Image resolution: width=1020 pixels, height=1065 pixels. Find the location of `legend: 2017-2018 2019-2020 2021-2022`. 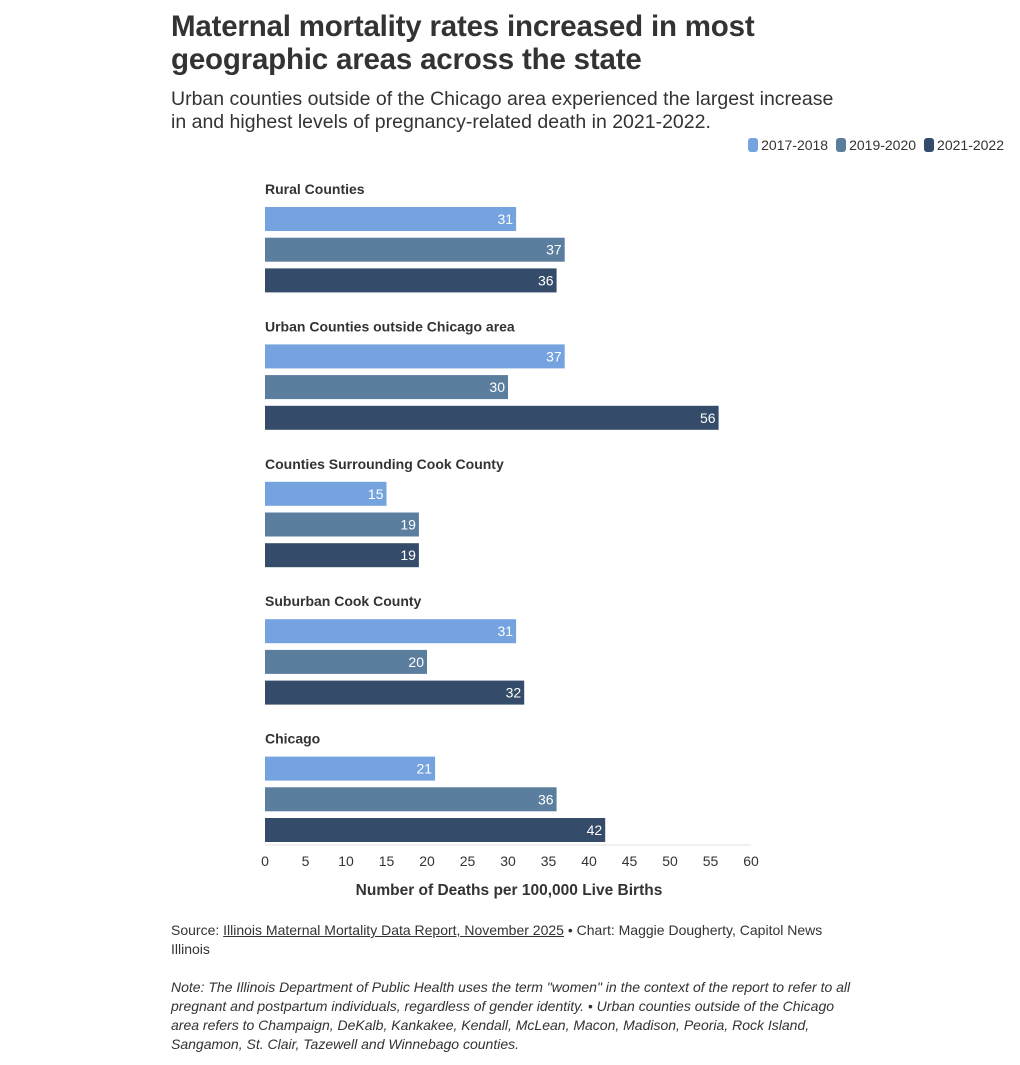

legend: 2017-2018 2019-2020 2021-2022 is located at coordinates (876, 145).